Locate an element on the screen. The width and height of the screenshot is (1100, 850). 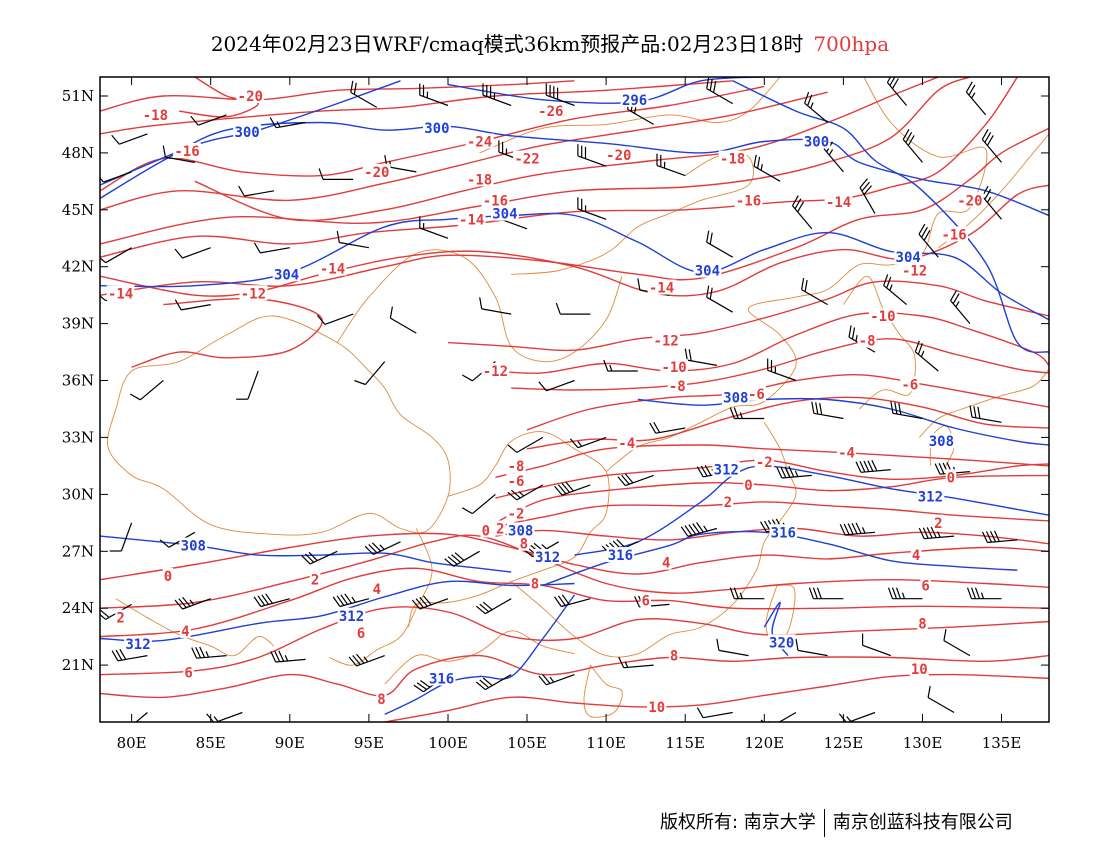
height-contour is located at coordinates (843, 421).